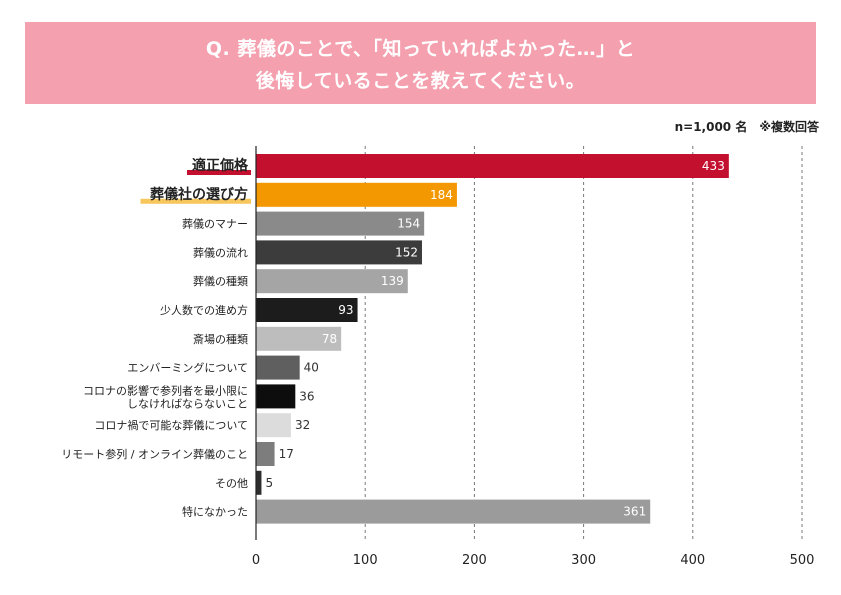 The height and width of the screenshot is (595, 841). Describe the element at coordinates (802, 560) in the screenshot. I see `x-tick-label: 500` at that location.